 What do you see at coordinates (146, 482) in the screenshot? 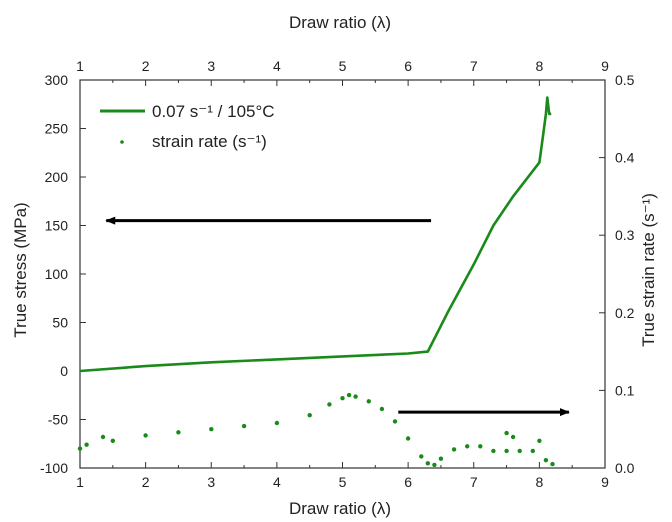
I see `x-tick-label-bottom: 2` at bounding box center [146, 482].